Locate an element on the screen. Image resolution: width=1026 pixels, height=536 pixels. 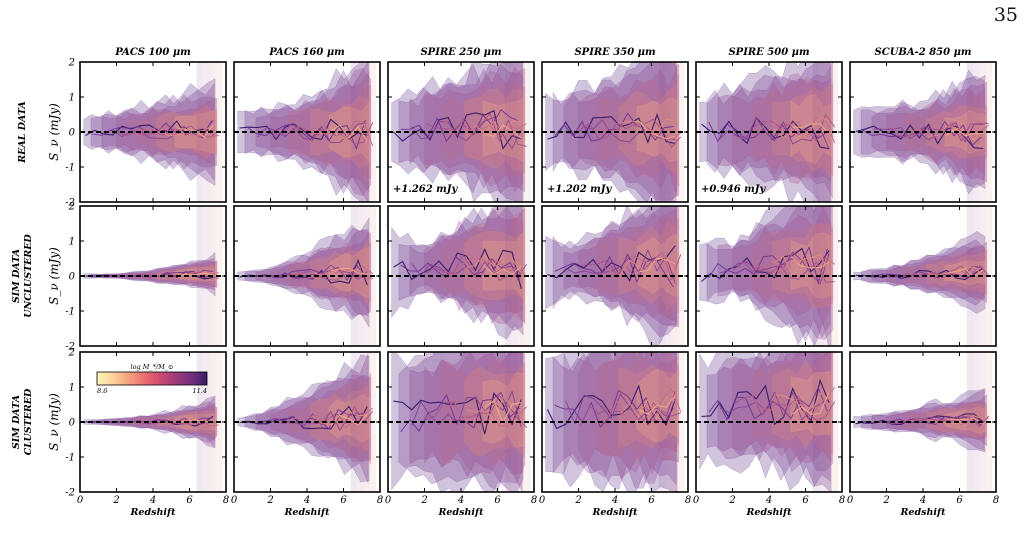
panel: -2 -1 0 1 2 S_ν (mJy) SIM DATAUNCLUSTERED is located at coordinates (119, 277).